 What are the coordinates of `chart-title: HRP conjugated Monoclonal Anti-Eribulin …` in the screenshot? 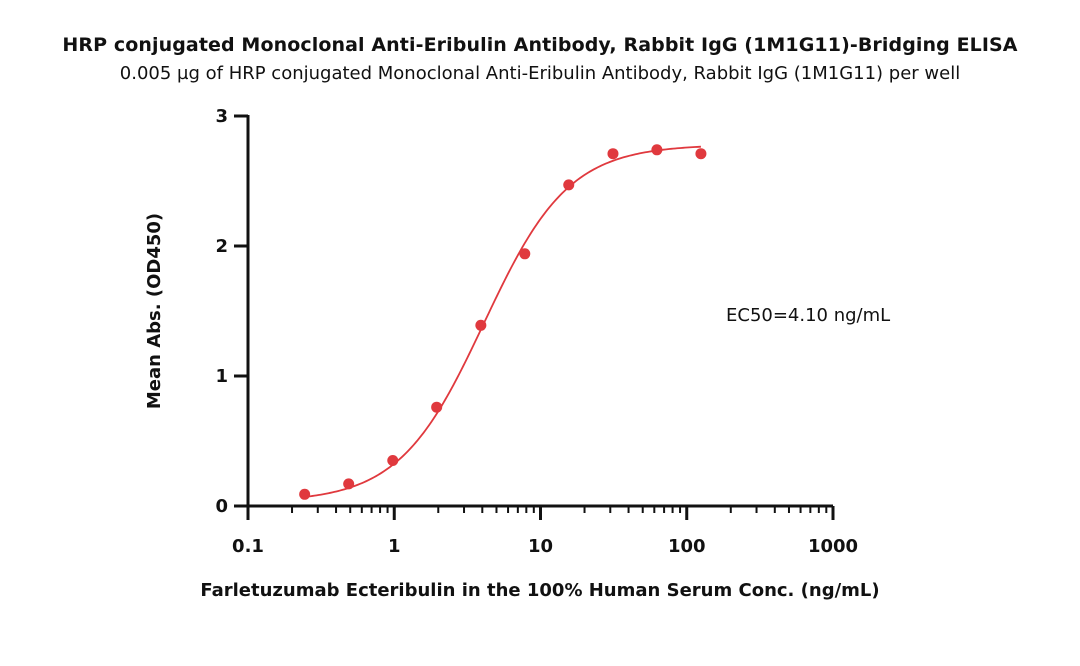 It's located at (540, 45).